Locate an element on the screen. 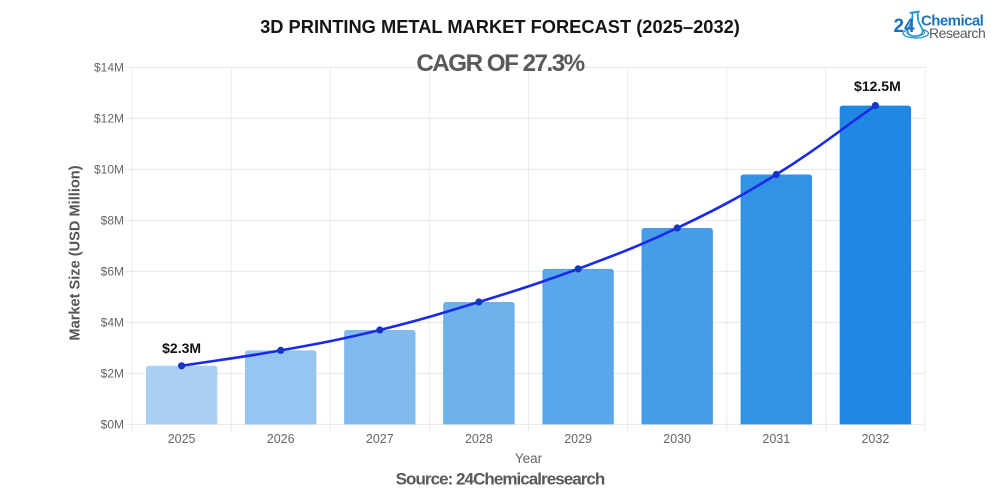  svg-text: $6M is located at coordinates (112, 271).